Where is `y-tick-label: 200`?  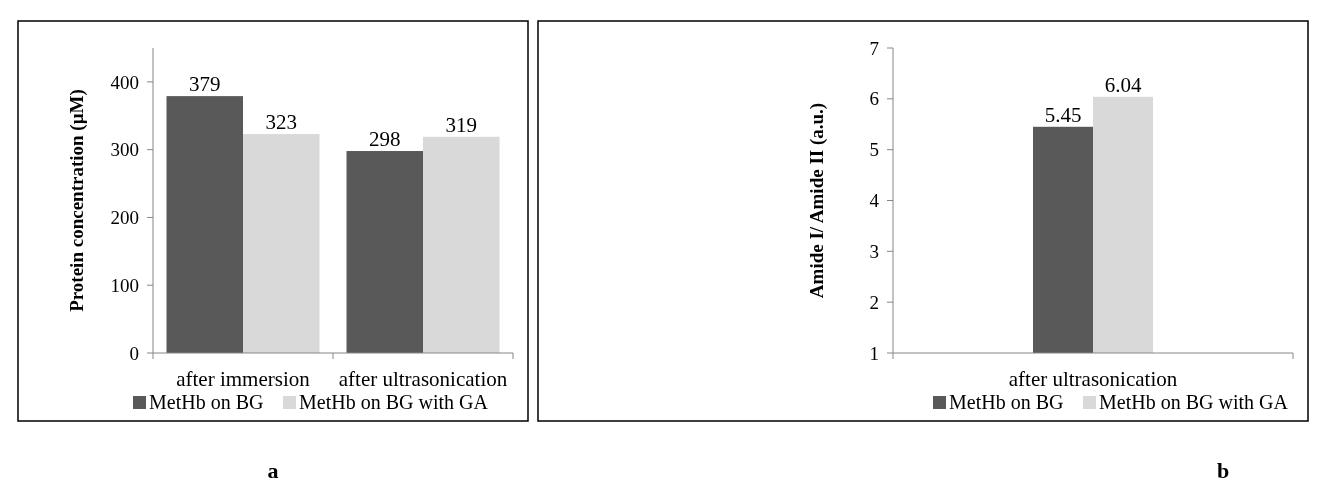
y-tick-label: 200 is located at coordinates (124, 218).